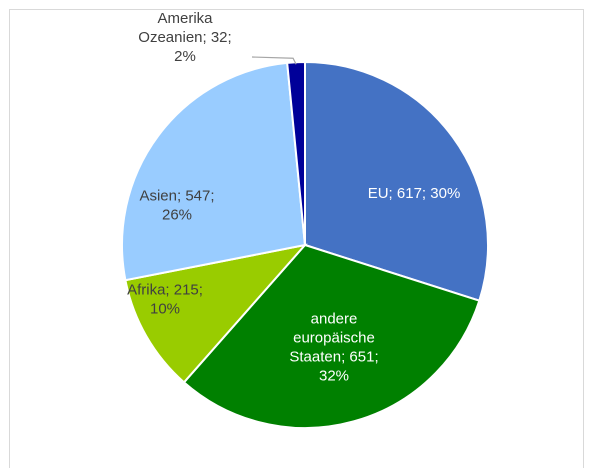 Image resolution: width=593 pixels, height=468 pixels. What do you see at coordinates (185, 18) in the screenshot?
I see `data-label-line: Amerika` at bounding box center [185, 18].